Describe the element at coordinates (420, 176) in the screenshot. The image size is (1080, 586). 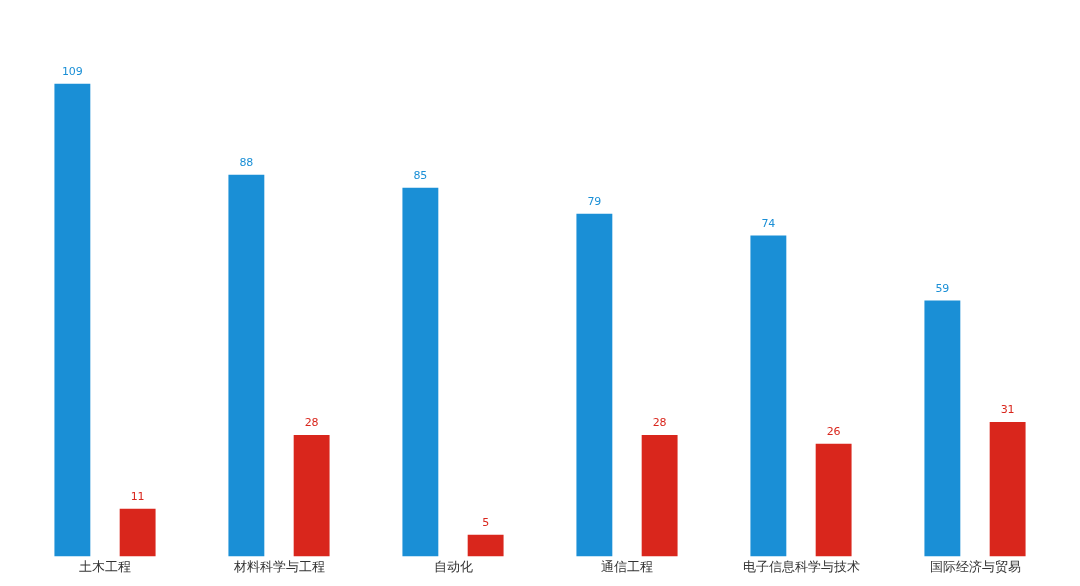
I see `data-label: 85` at that location.